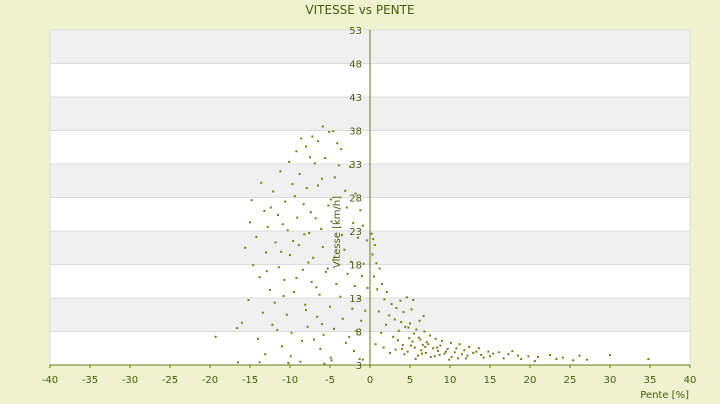 Image resolution: width=720 pixels, height=404 pixels. I want to click on x-tick-label: 30, so click(610, 380).